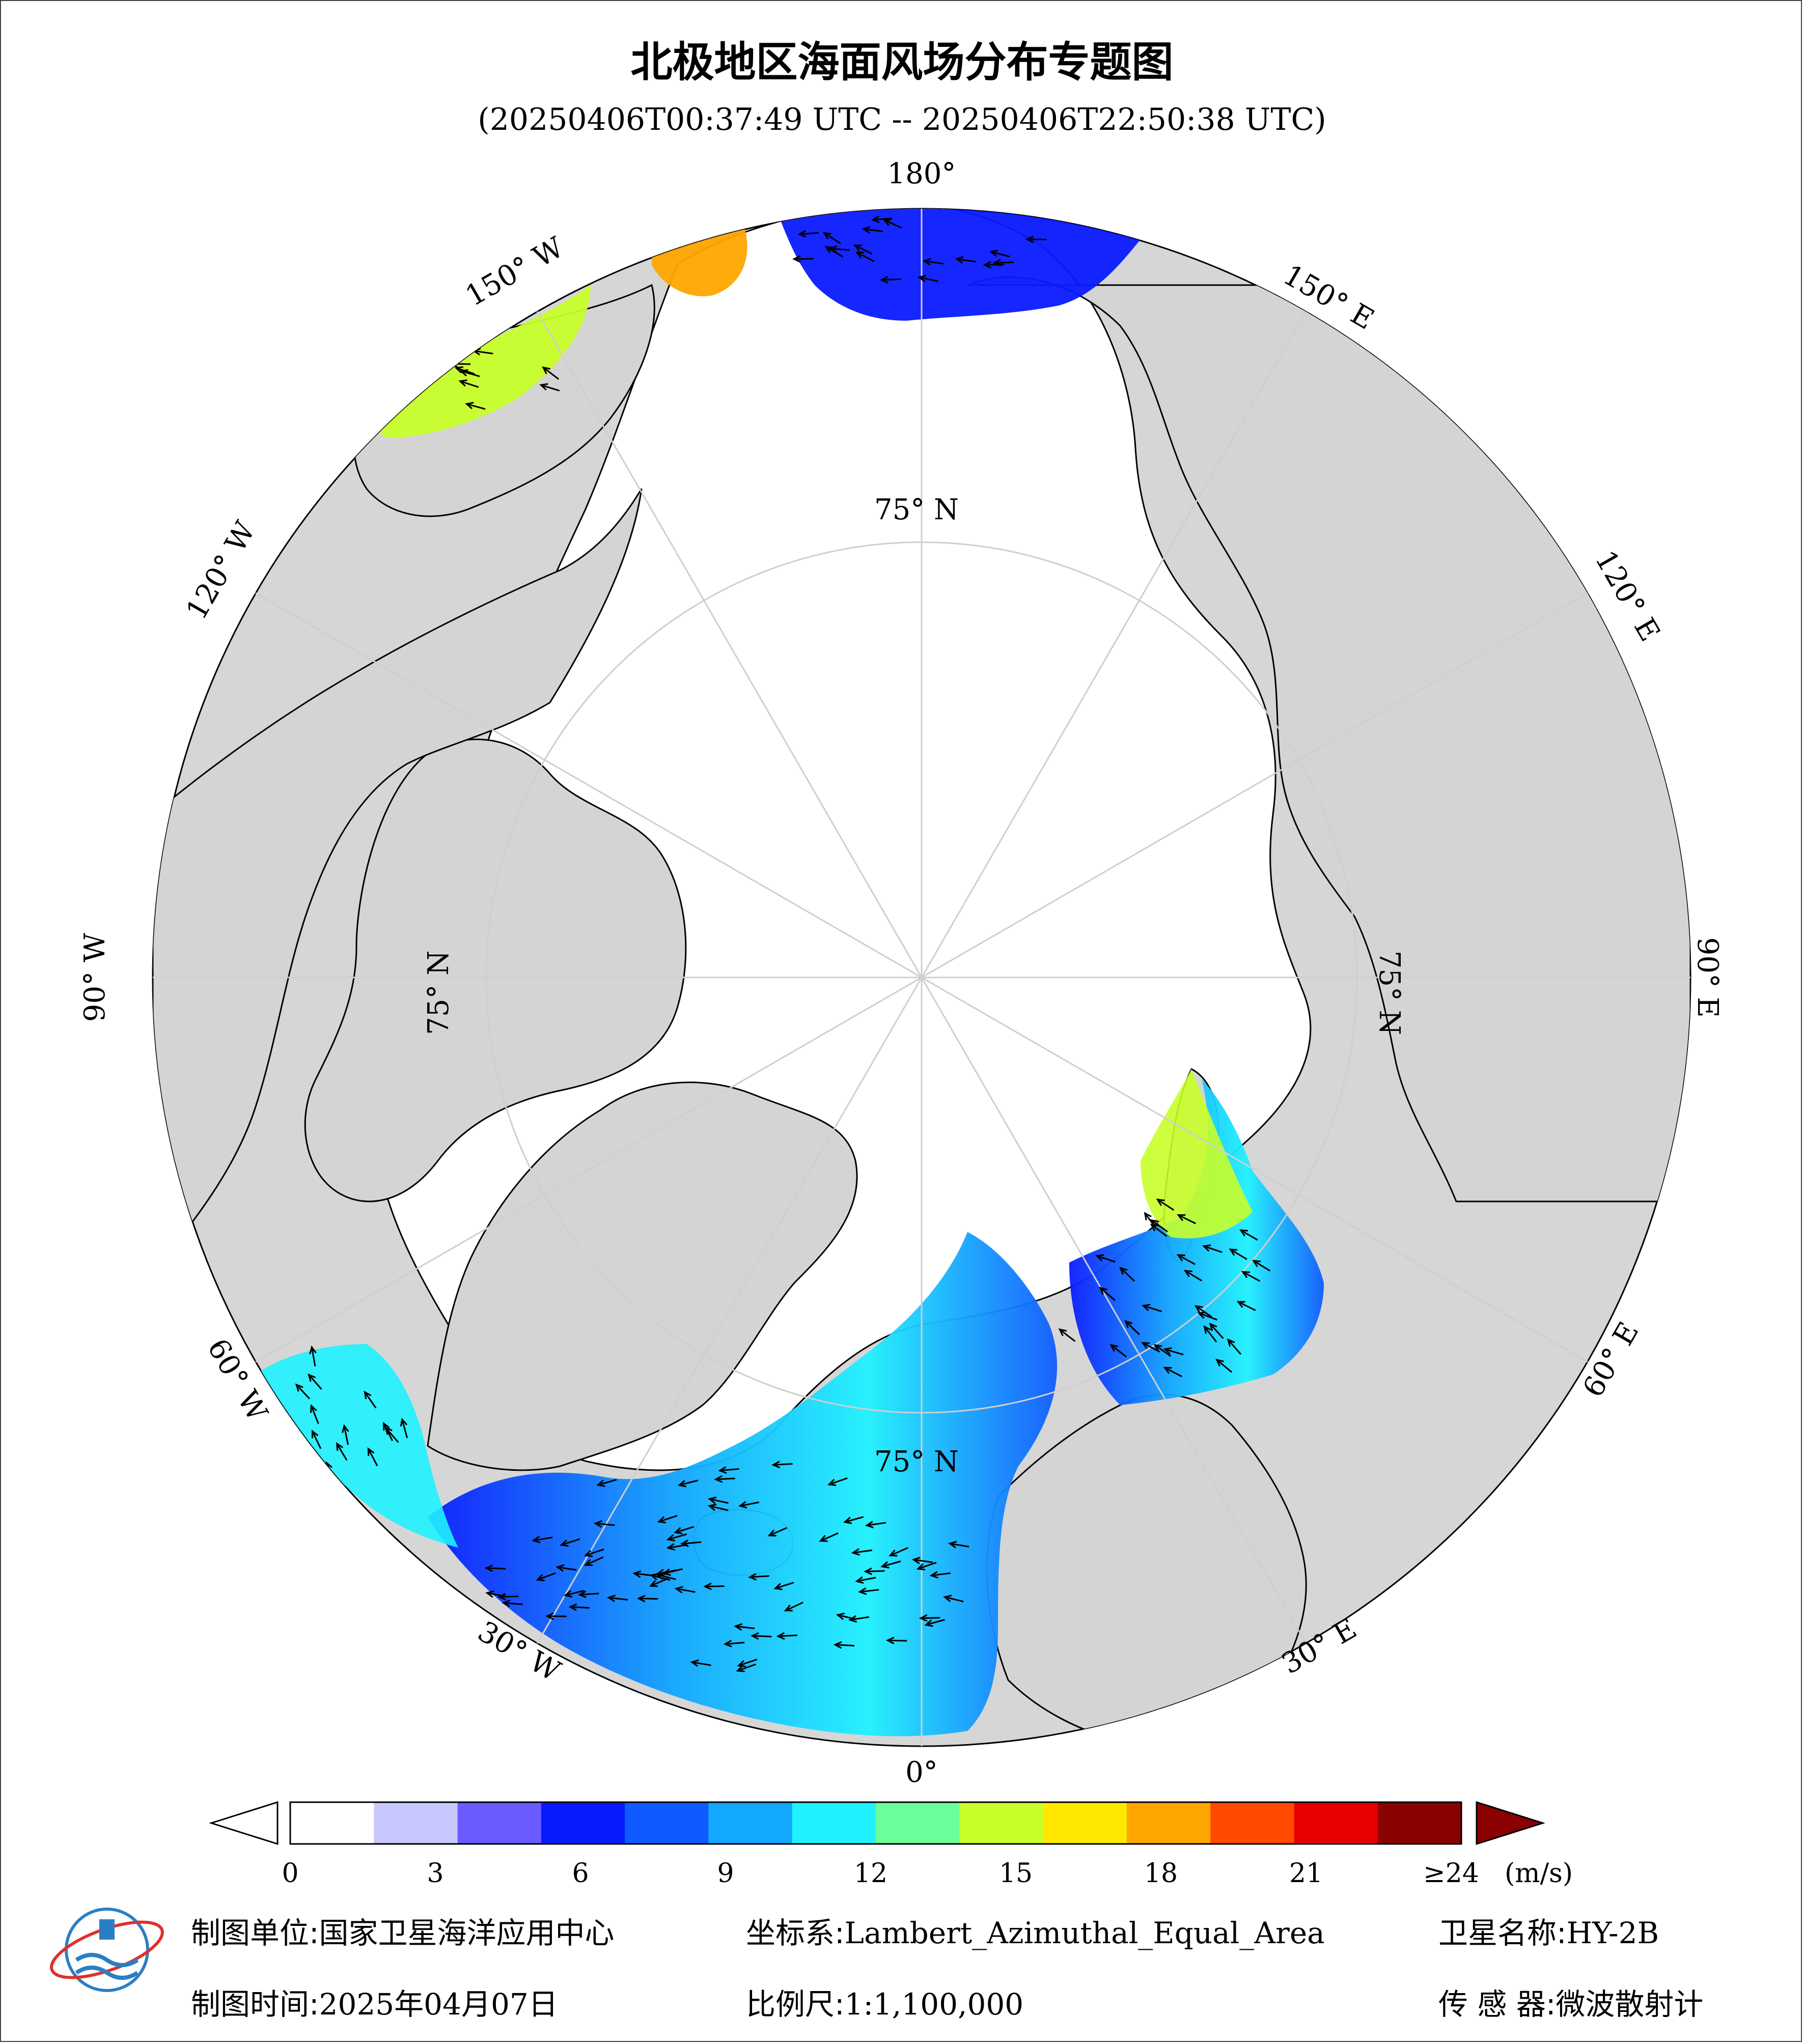 Image resolution: width=1804 pixels, height=2044 pixels. What do you see at coordinates (1570, 2001) in the screenshot?
I see `sensor-info: 传 感 器:微波散射计` at bounding box center [1570, 2001].